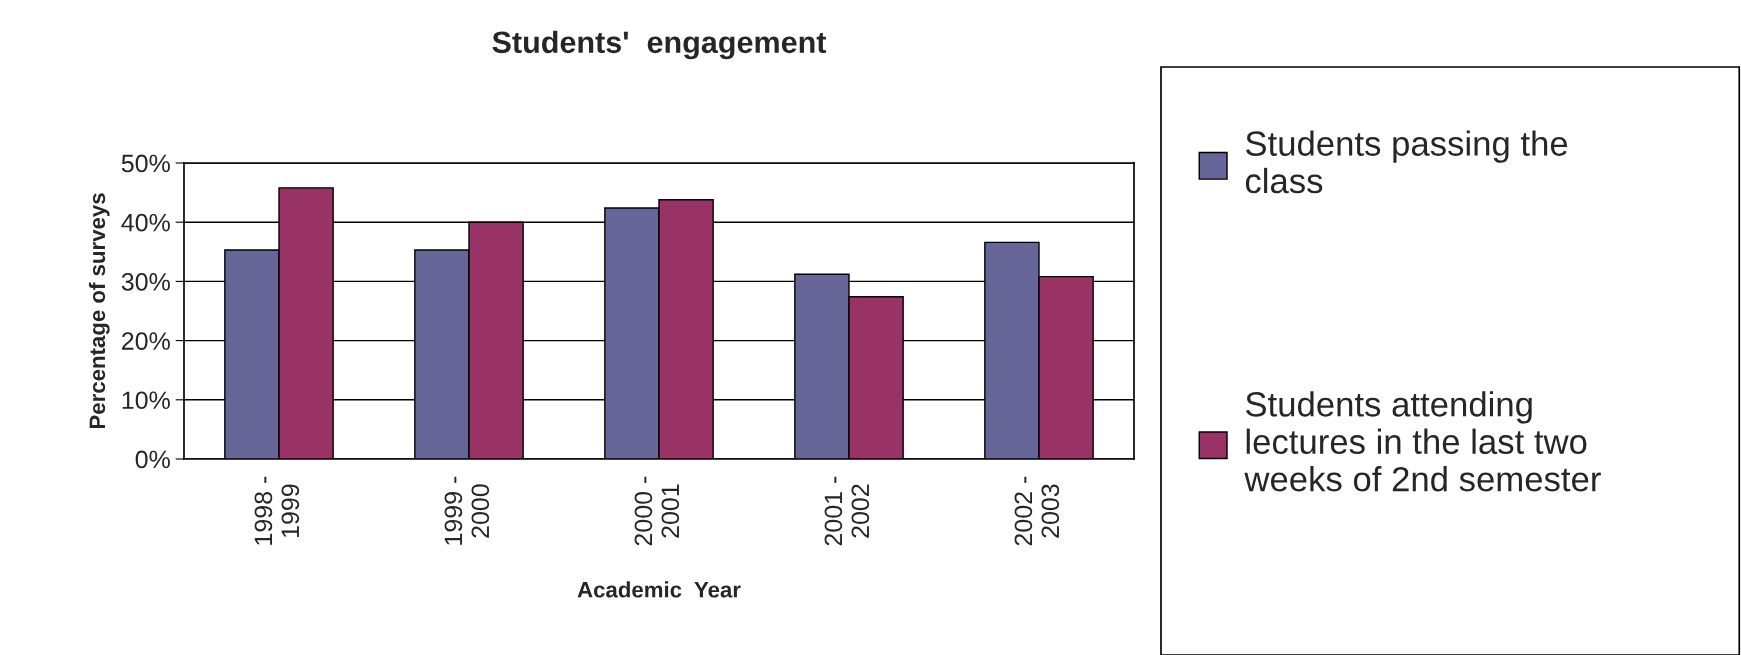 The height and width of the screenshot is (655, 1741). What do you see at coordinates (1422, 441) in the screenshot?
I see `legend-label: Students attending lectures in the last two weeks of 2nd semester` at bounding box center [1422, 441].